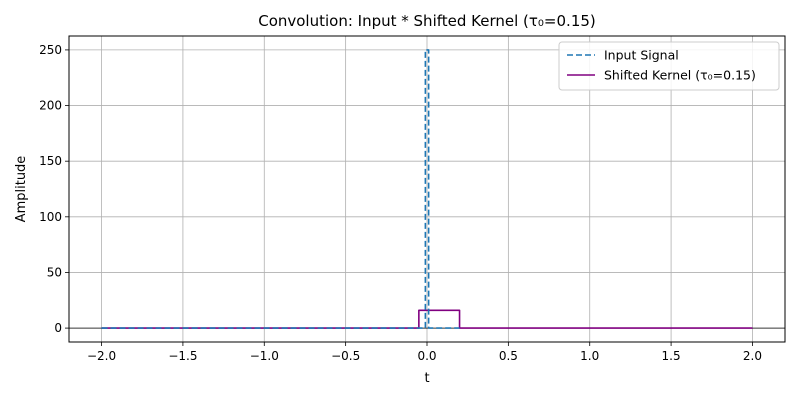  I want to click on x-tick-label: 1.0, so click(589, 356).